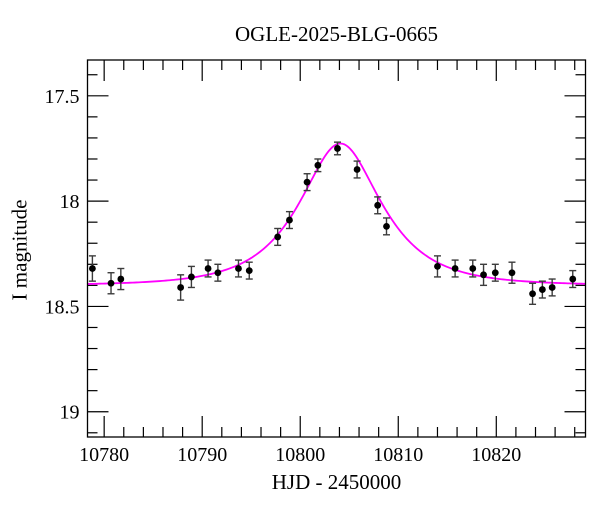  What do you see at coordinates (104, 455) in the screenshot?
I see `x-tick-label: 10780` at bounding box center [104, 455].